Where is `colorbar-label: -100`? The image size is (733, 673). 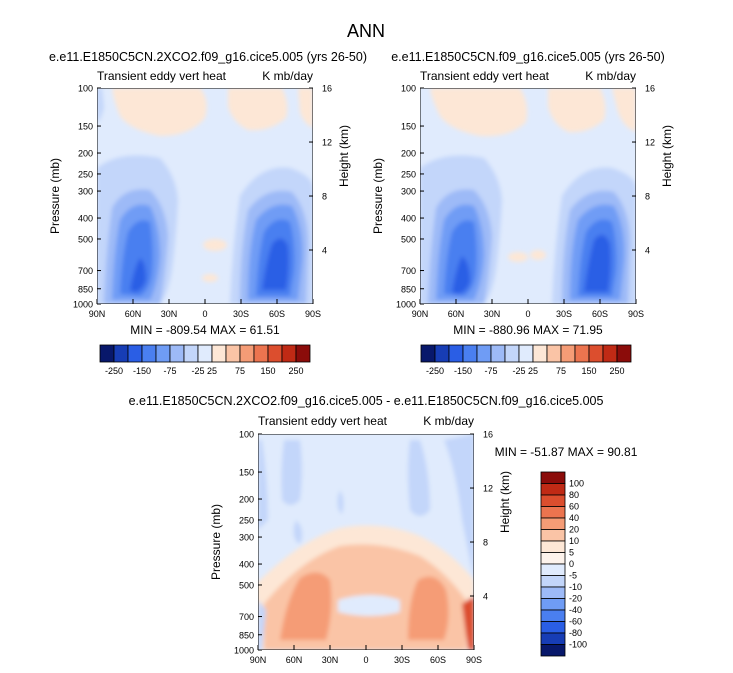 colorbar-label: -100 is located at coordinates (578, 645).